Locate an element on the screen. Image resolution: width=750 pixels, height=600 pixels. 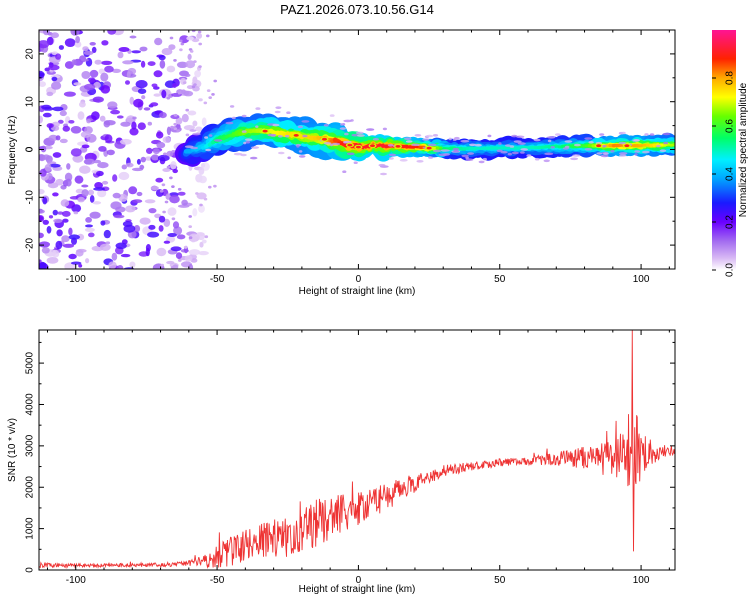
y-tick-label: 2000 is located at coordinates (30, 487).